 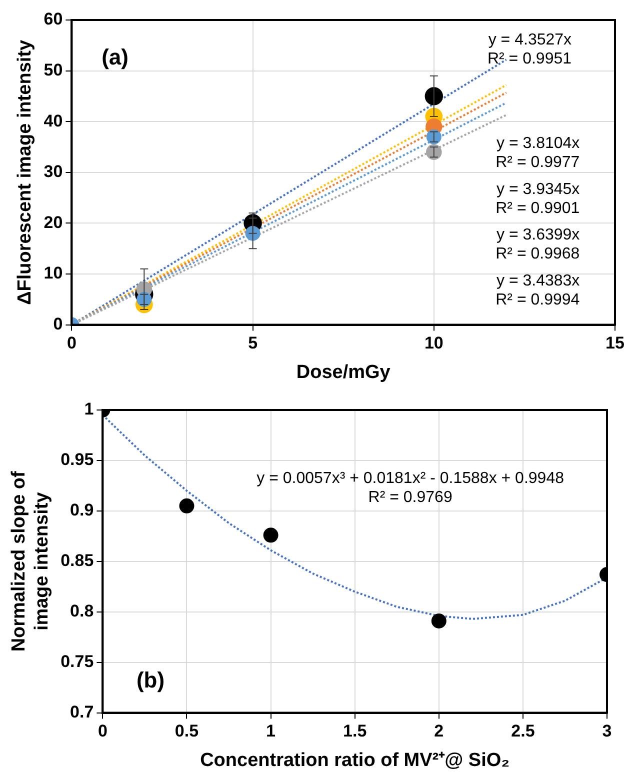 I want to click on x-axis-title: Dose/mGy, so click(x=343, y=372).